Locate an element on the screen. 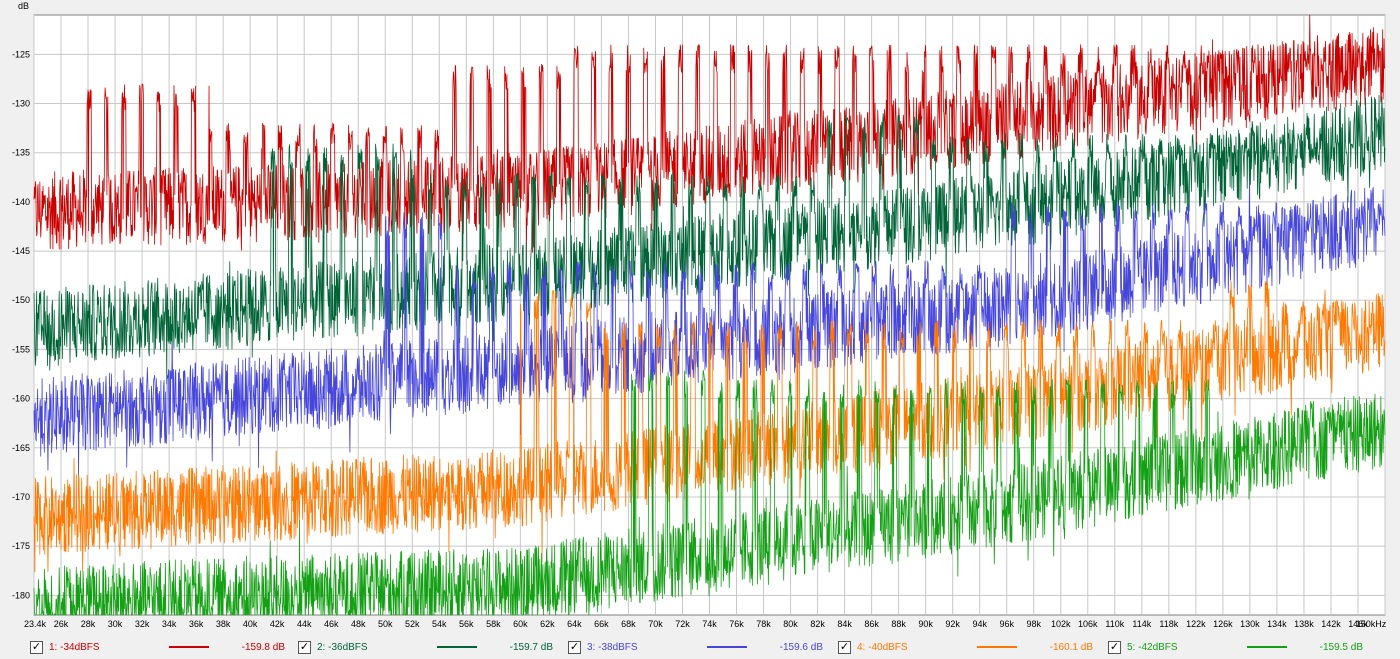 The image size is (1400, 659). x-tick-label: 50k is located at coordinates (385, 624).